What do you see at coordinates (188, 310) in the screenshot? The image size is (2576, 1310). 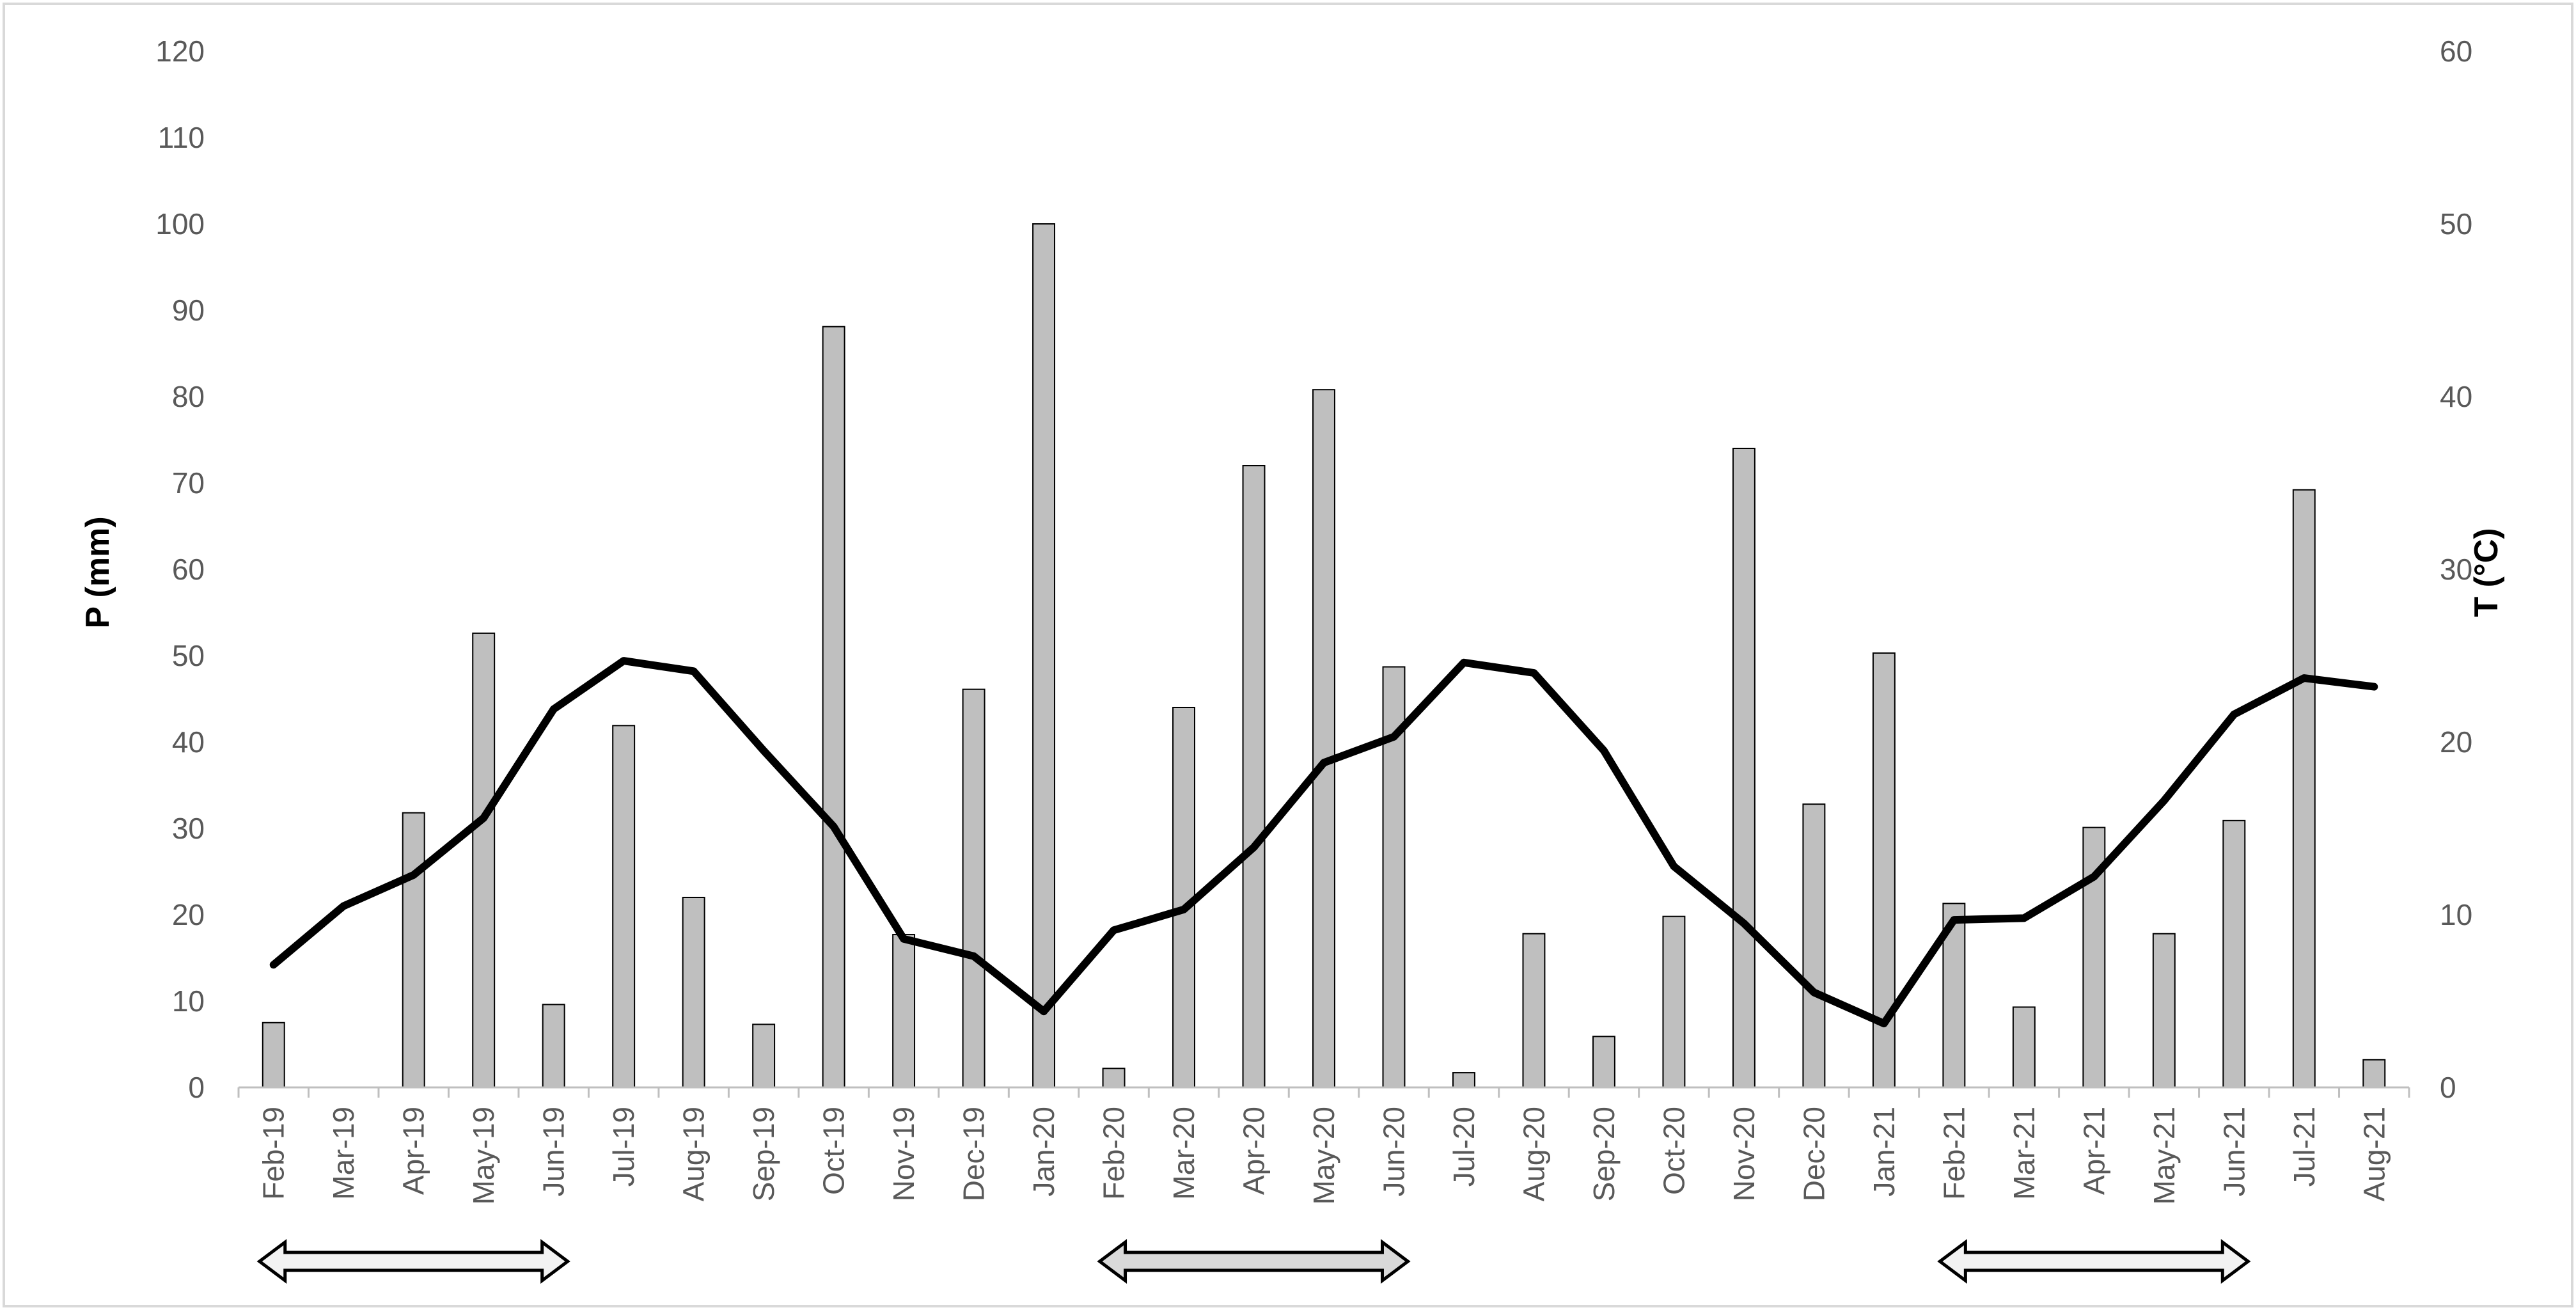 I see `left-tick-label: 90` at bounding box center [188, 310].